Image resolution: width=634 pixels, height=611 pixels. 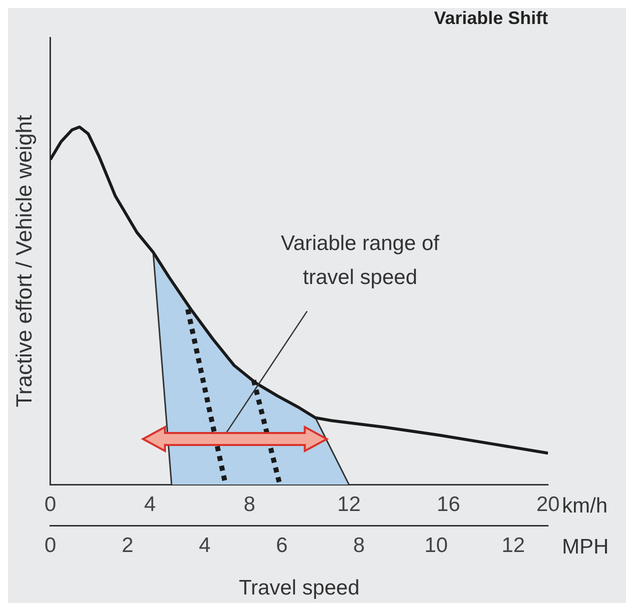 What do you see at coordinates (436, 546) in the screenshot?
I see `x2-tick-label: 10` at bounding box center [436, 546].